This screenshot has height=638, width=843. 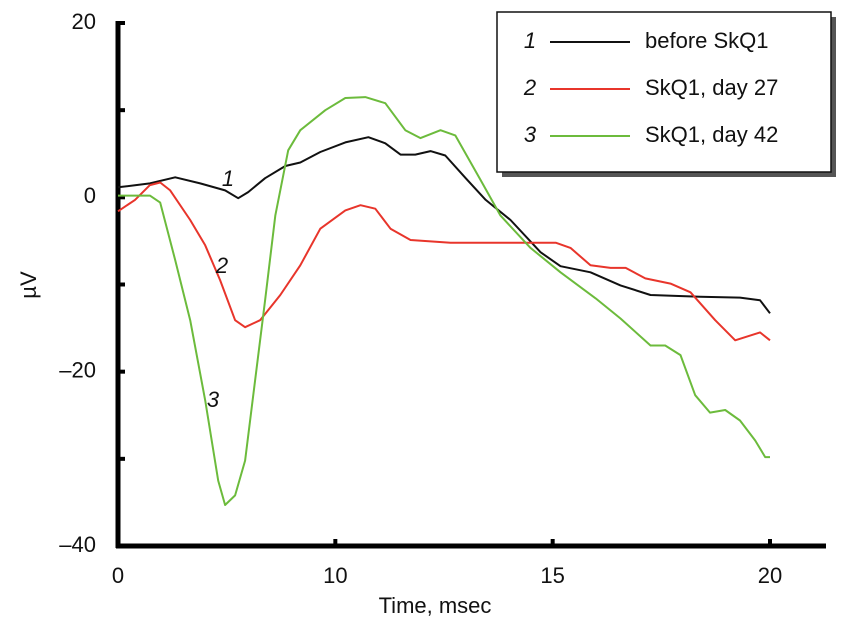 I want to click on curve-label: 2, so click(x=221, y=265).